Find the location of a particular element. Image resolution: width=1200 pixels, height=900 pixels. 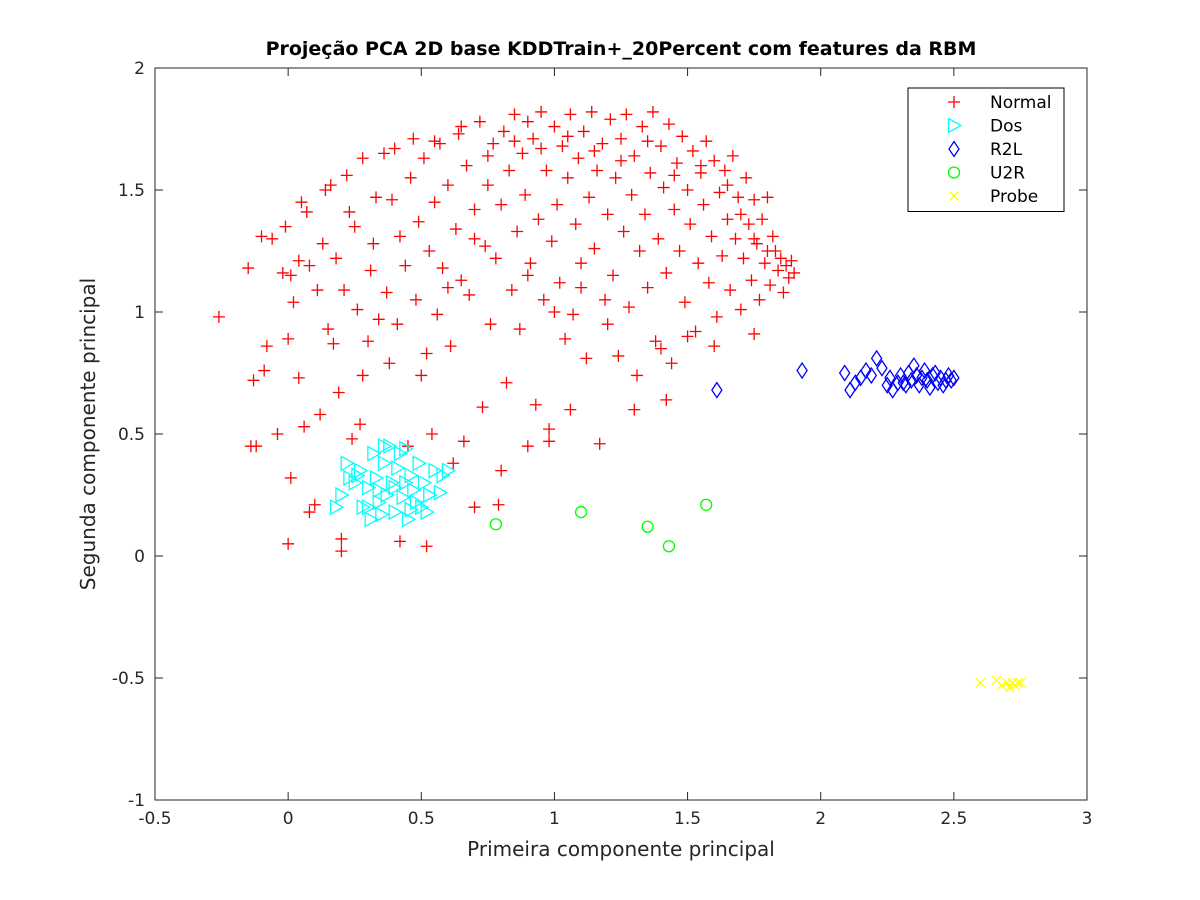

legend-label: Probe is located at coordinates (1014, 197).